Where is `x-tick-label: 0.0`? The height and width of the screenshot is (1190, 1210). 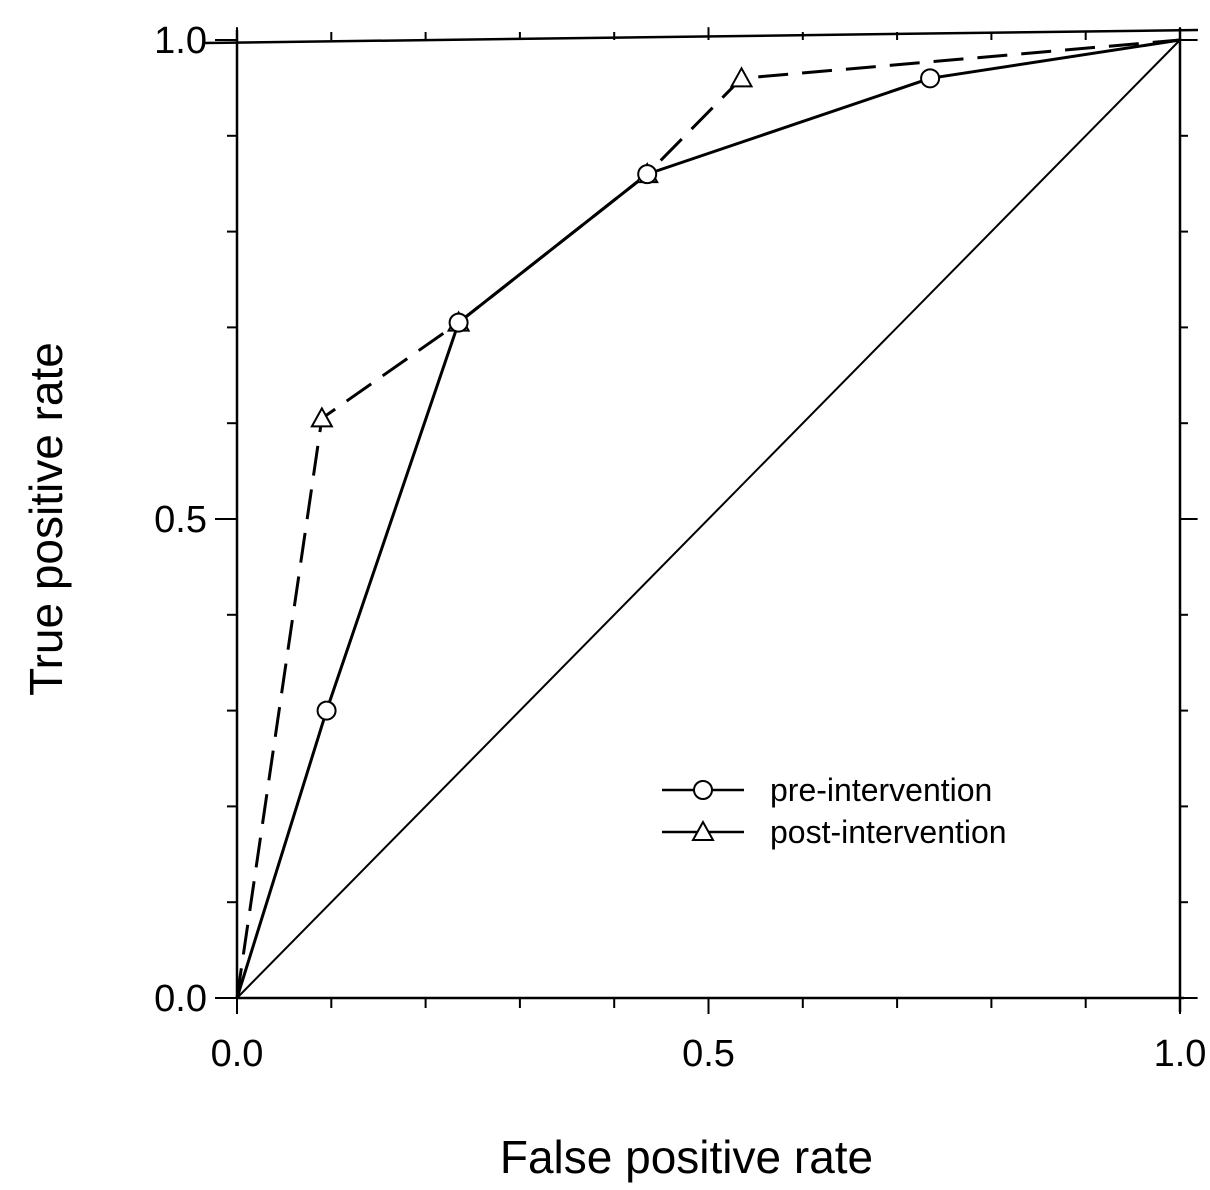 x-tick-label: 0.0 is located at coordinates (237, 1054).